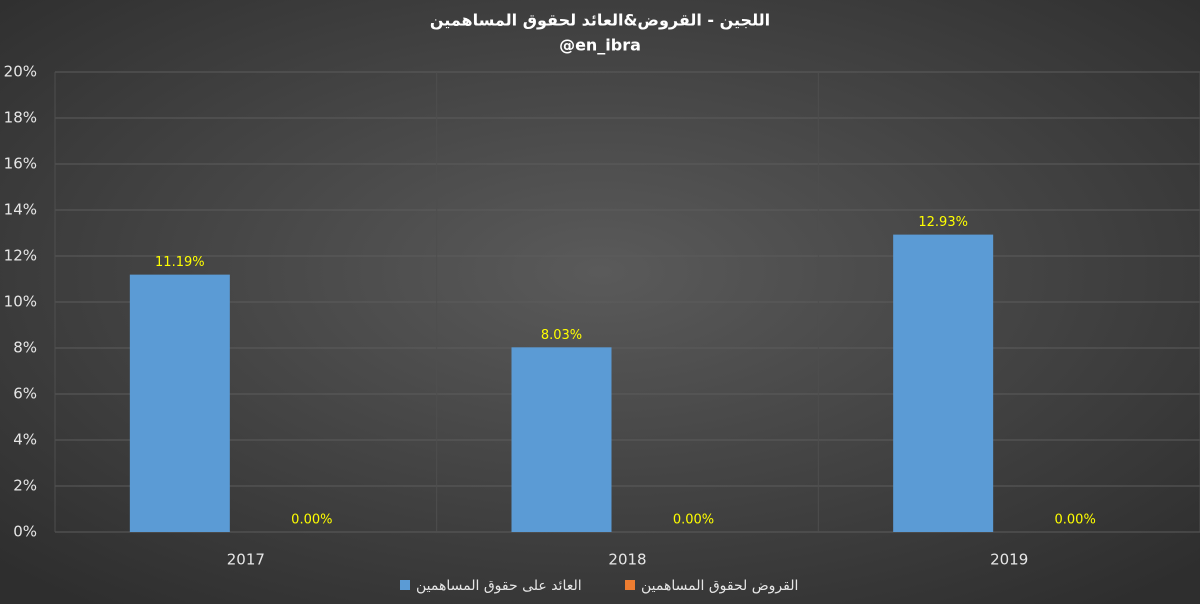  Describe the element at coordinates (20, 256) in the screenshot. I see `y-tick-label: 12%` at that location.